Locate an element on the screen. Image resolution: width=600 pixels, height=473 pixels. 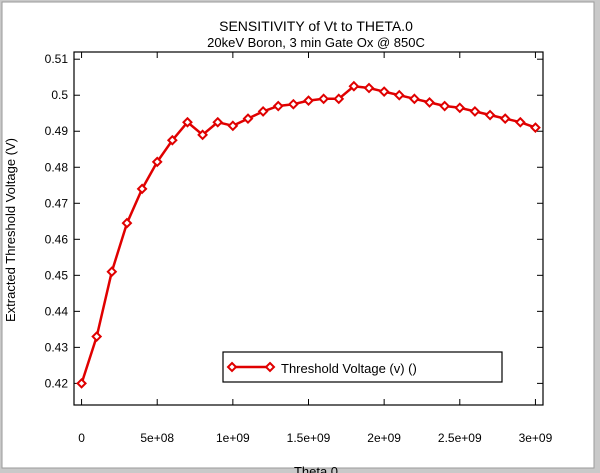
x-tick-label: 0 is located at coordinates (81, 438).